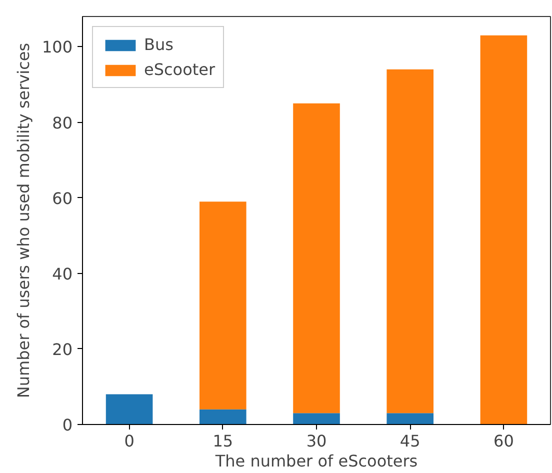 This screenshot has height=473, width=552. I want to click on y-tick-label: 60, so click(62, 198).